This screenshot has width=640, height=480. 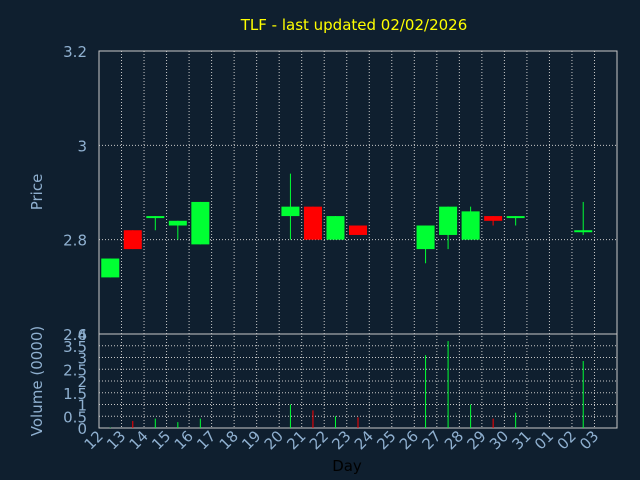 I want to click on volume-tick-label: 3, so click(x=82, y=359).